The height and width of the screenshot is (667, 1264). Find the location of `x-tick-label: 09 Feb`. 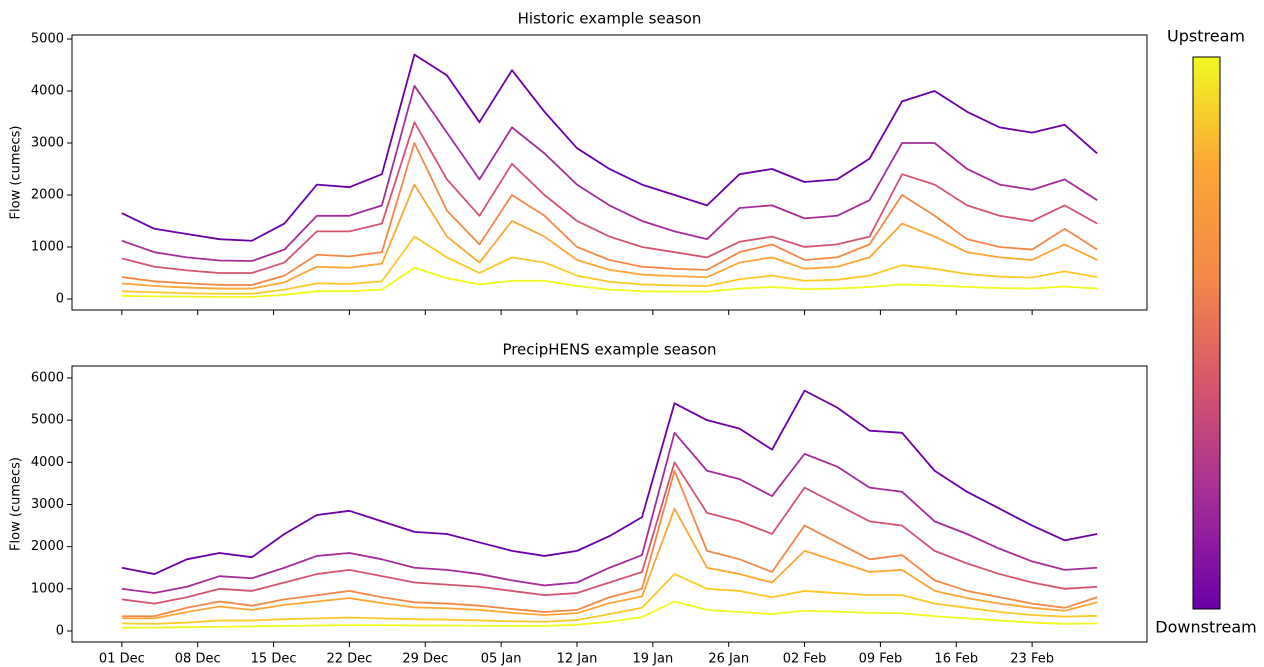

x-tick-label: 09 Feb is located at coordinates (881, 659).